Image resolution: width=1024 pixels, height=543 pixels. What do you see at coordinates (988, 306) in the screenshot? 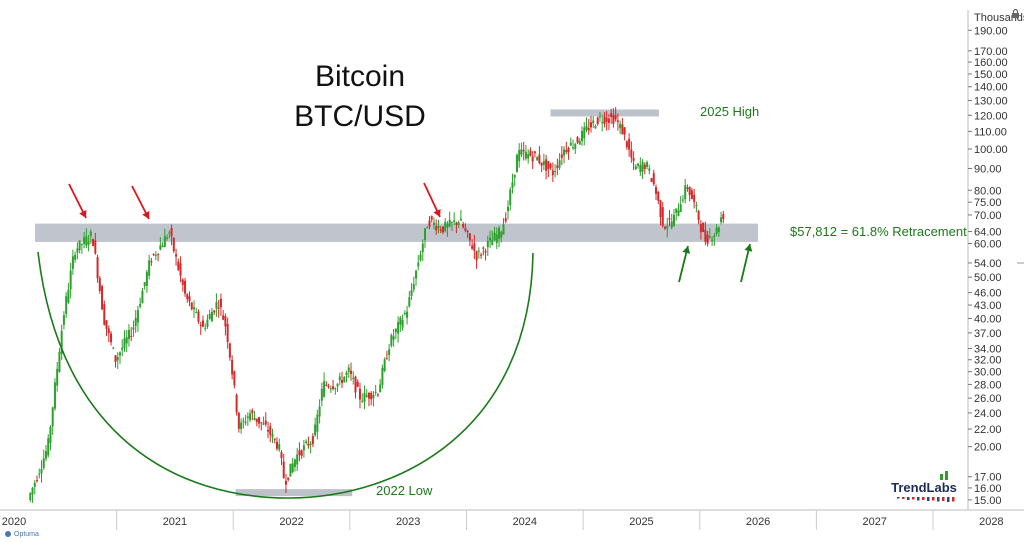
I see `y-tick-label: 43.00` at bounding box center [988, 306].